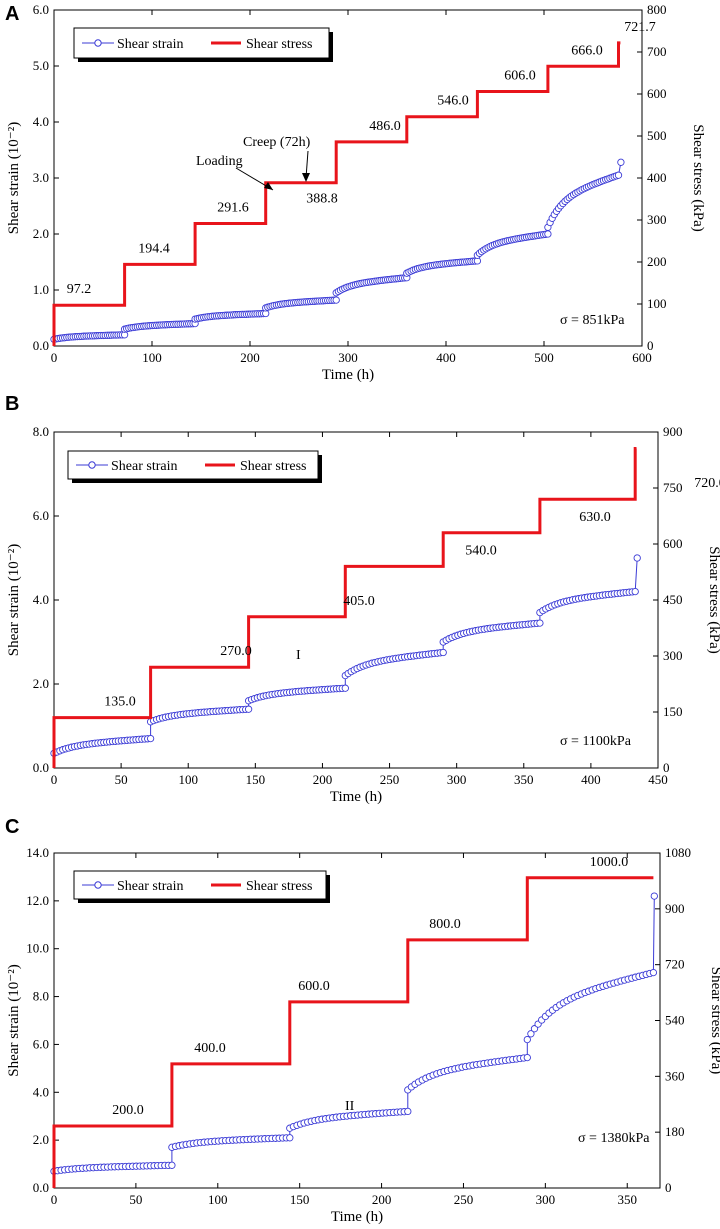  What do you see at coordinates (236, 651) in the screenshot?
I see `stress-step-label: 270.0` at bounding box center [236, 651].